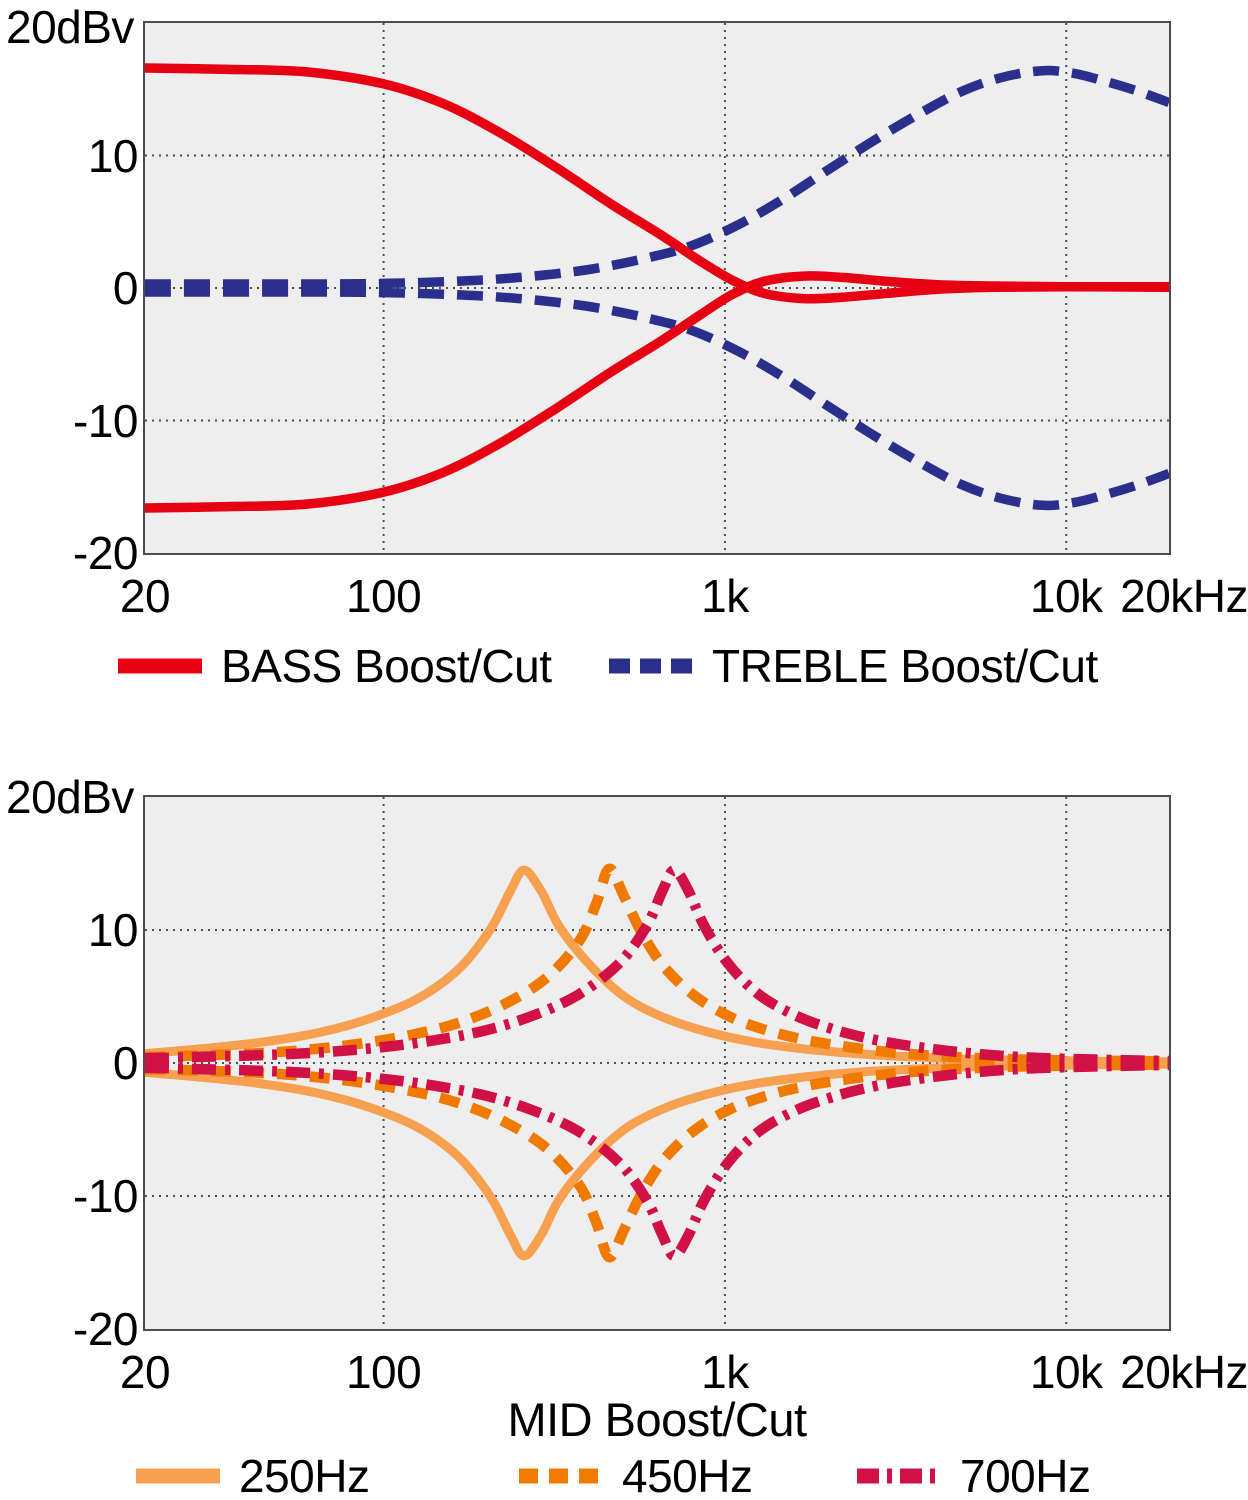 The width and height of the screenshot is (1248, 1500). What do you see at coordinates (657, 177) in the screenshot?
I see `treble-boost-curve` at bounding box center [657, 177].